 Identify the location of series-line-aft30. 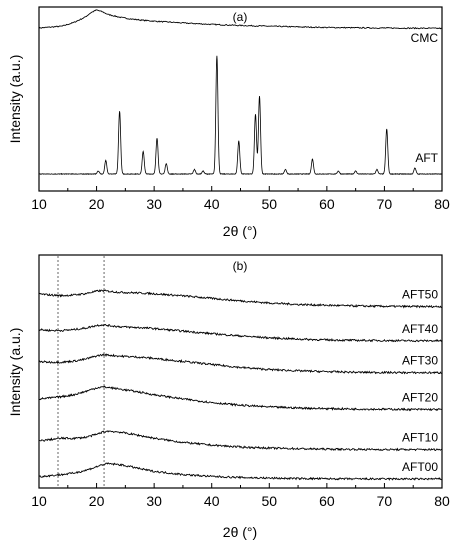
(240, 364).